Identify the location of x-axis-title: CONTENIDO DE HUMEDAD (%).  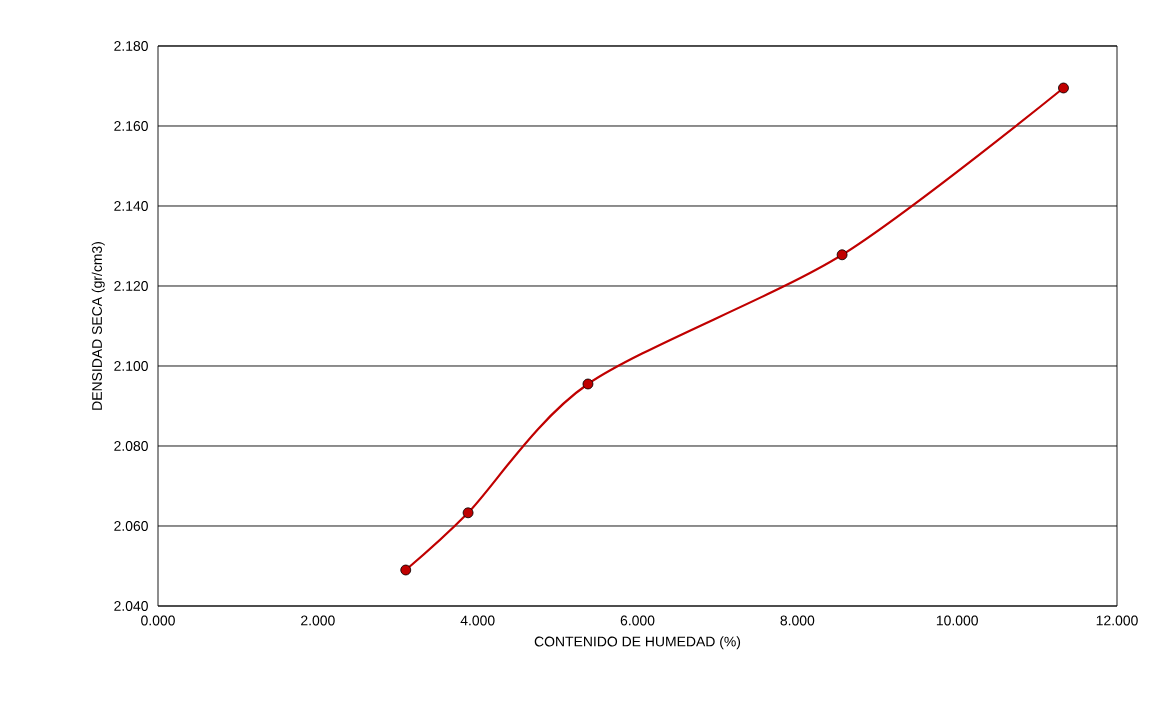
(637, 643).